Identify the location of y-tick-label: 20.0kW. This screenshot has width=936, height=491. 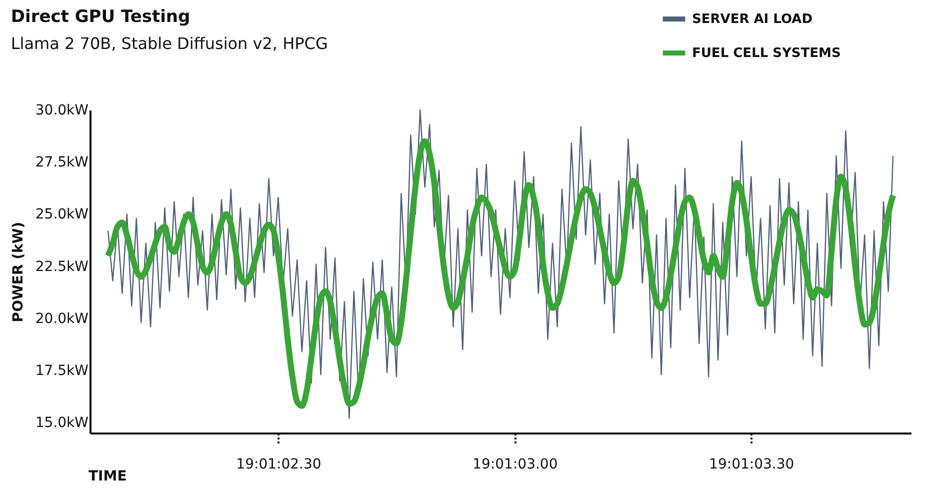
(62, 318).